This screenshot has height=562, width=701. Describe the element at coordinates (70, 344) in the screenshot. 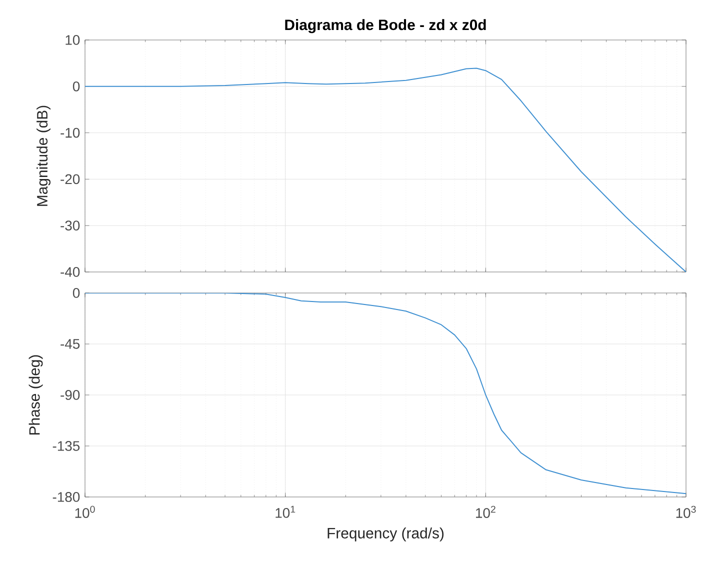

I see `y-tick-label: -45` at that location.